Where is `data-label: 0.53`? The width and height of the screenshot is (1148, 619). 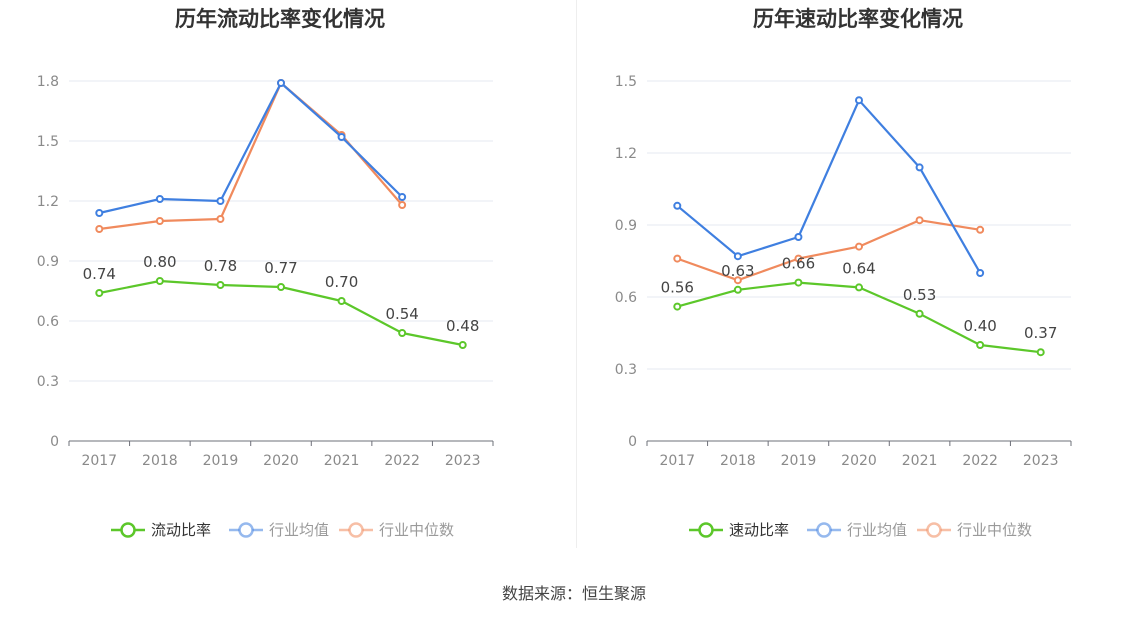
data-label: 0.53 is located at coordinates (919, 295).